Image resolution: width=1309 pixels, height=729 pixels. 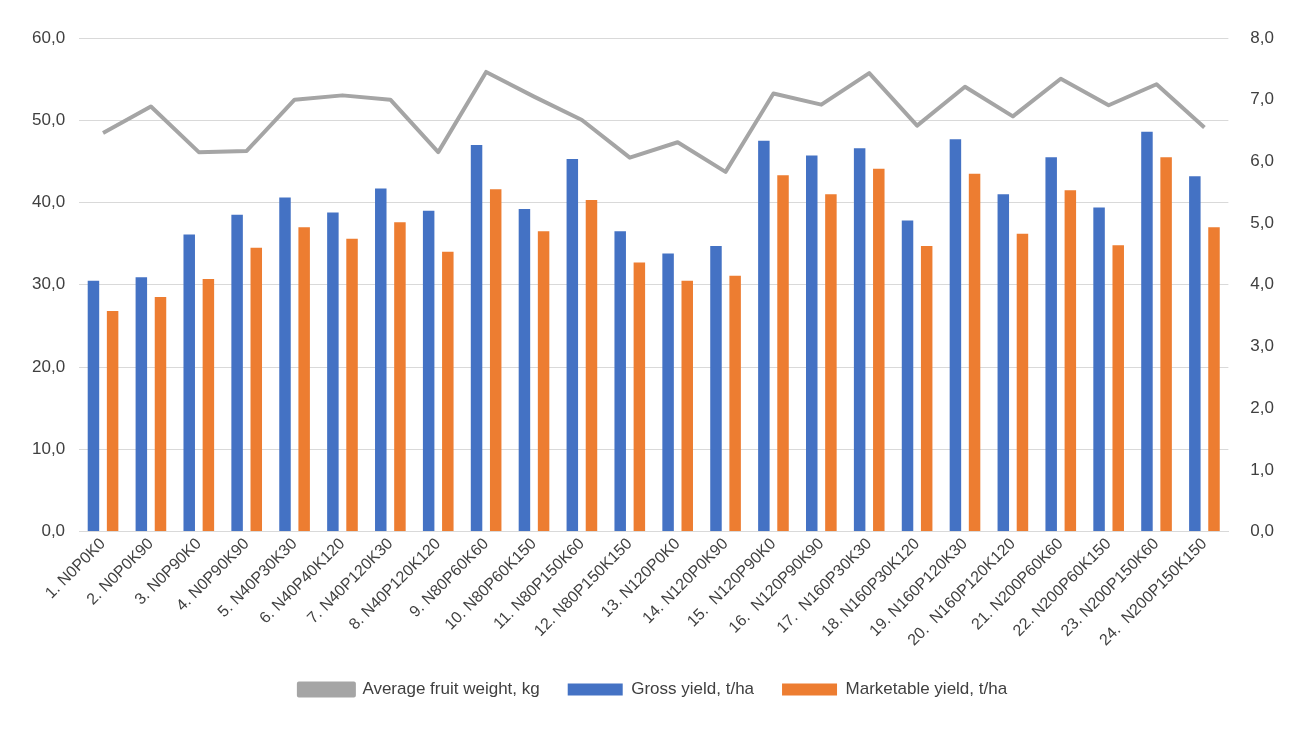 What do you see at coordinates (53, 531) in the screenshot?
I see `y-tick-label: 0,0` at bounding box center [53, 531].